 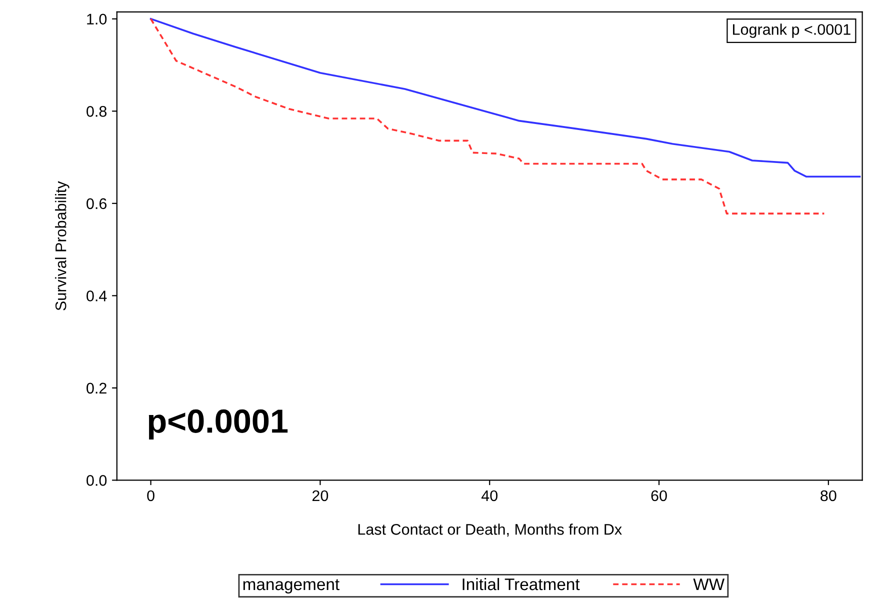 What do you see at coordinates (218, 424) in the screenshot?
I see `annotation: p<0.0001` at bounding box center [218, 424].